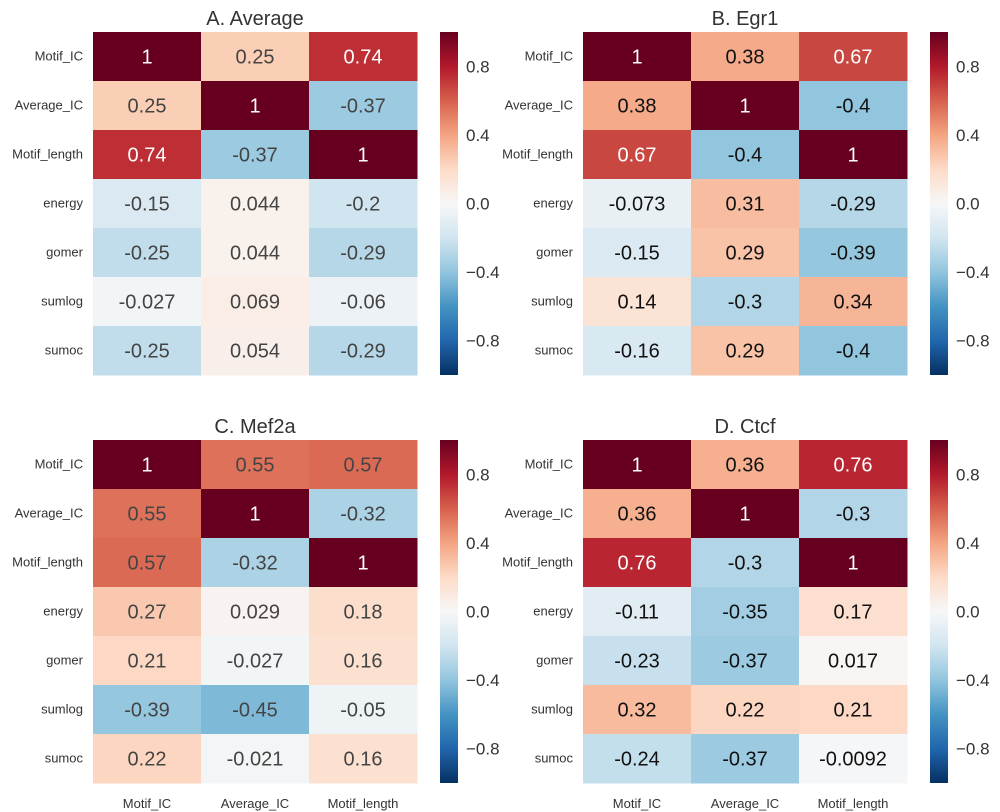 The height and width of the screenshot is (812, 1000). I want to click on cell-value-label: 0.38, so click(745, 58).